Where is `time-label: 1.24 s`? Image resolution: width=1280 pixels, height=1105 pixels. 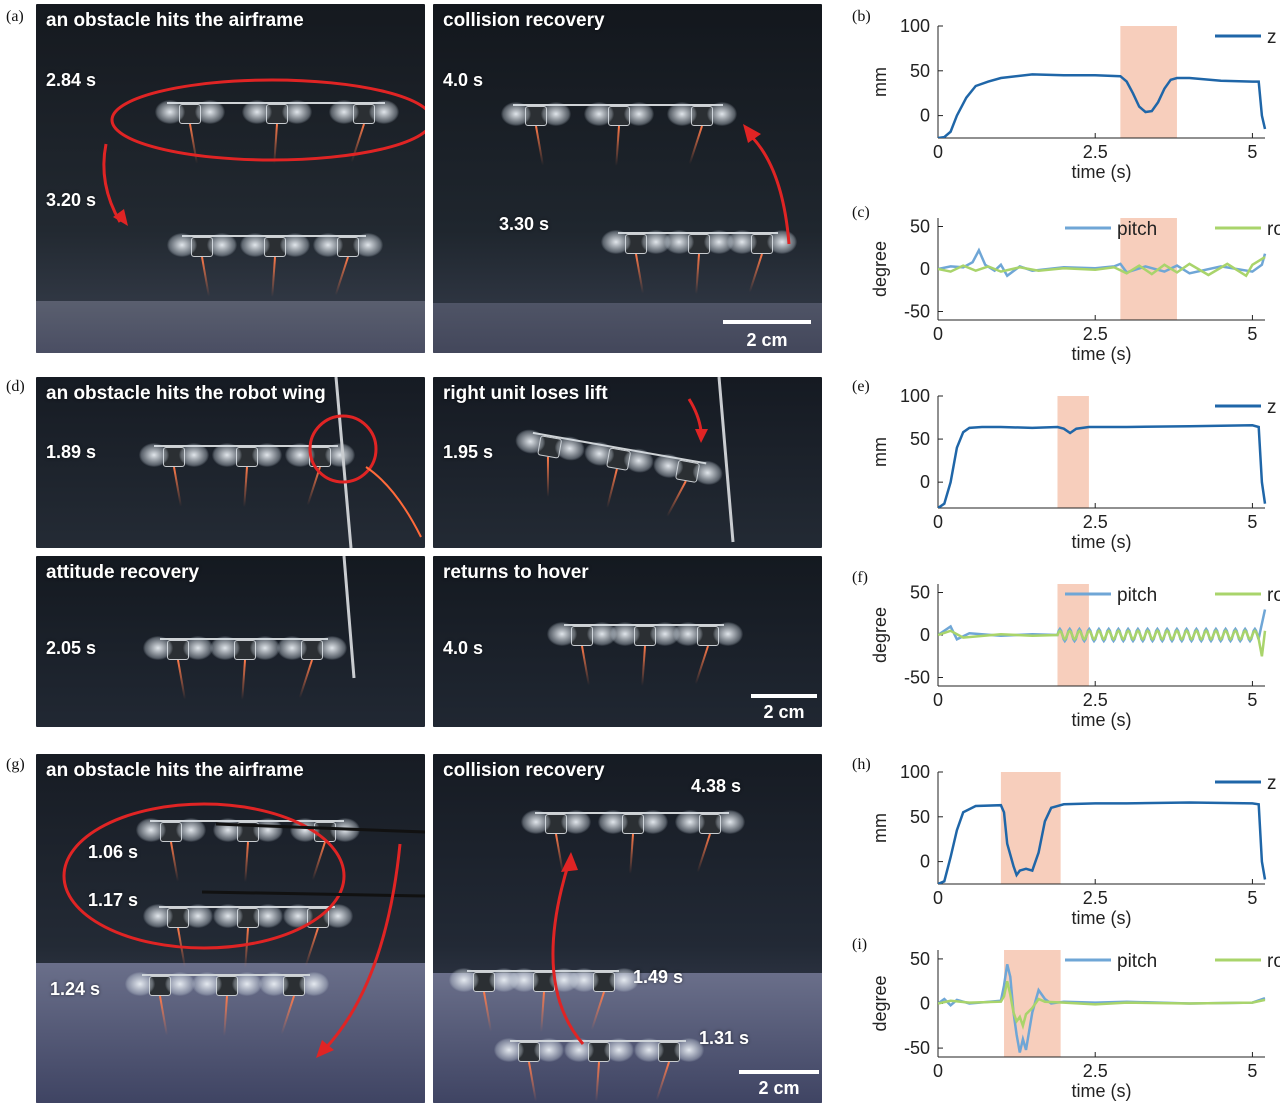
time-label: 1.24 s is located at coordinates (75, 989).